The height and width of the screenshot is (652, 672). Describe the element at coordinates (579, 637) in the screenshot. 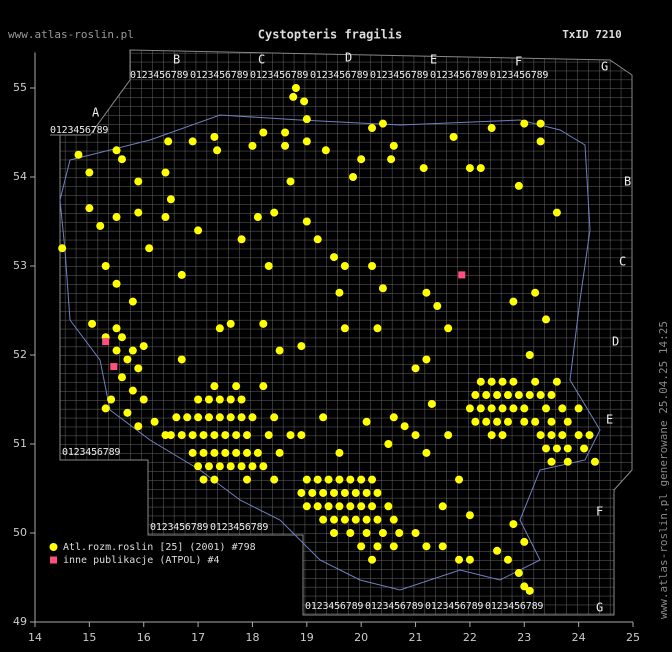

I see `x-tick-label: 24` at that location.